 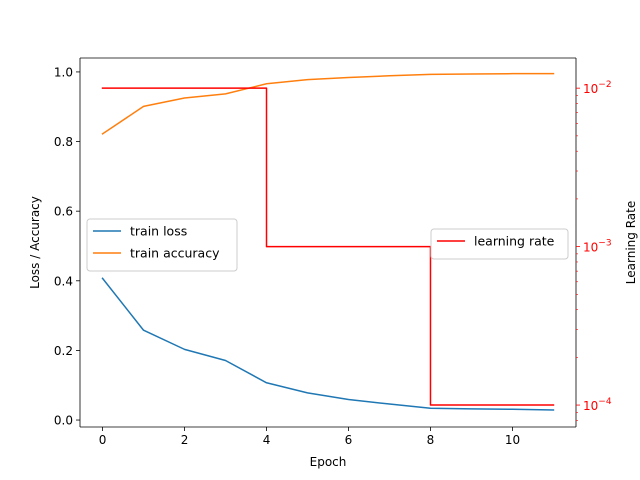 I want to click on x-tick-label: 4, so click(x=267, y=440).